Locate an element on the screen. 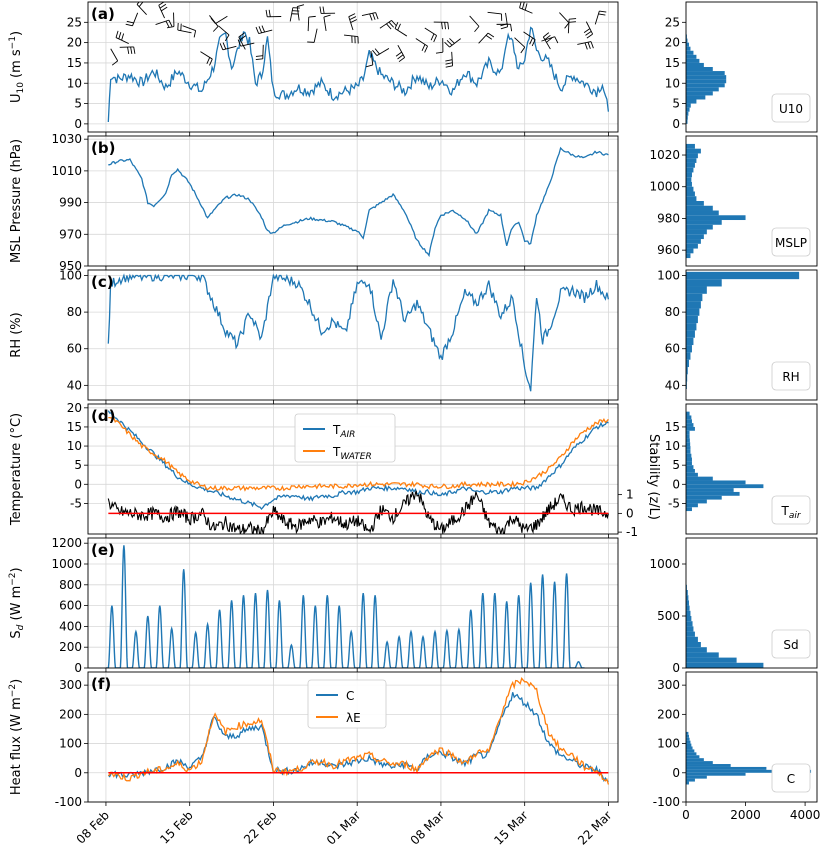 The image size is (827, 850). y-tick-label: -100 is located at coordinates (68, 802).